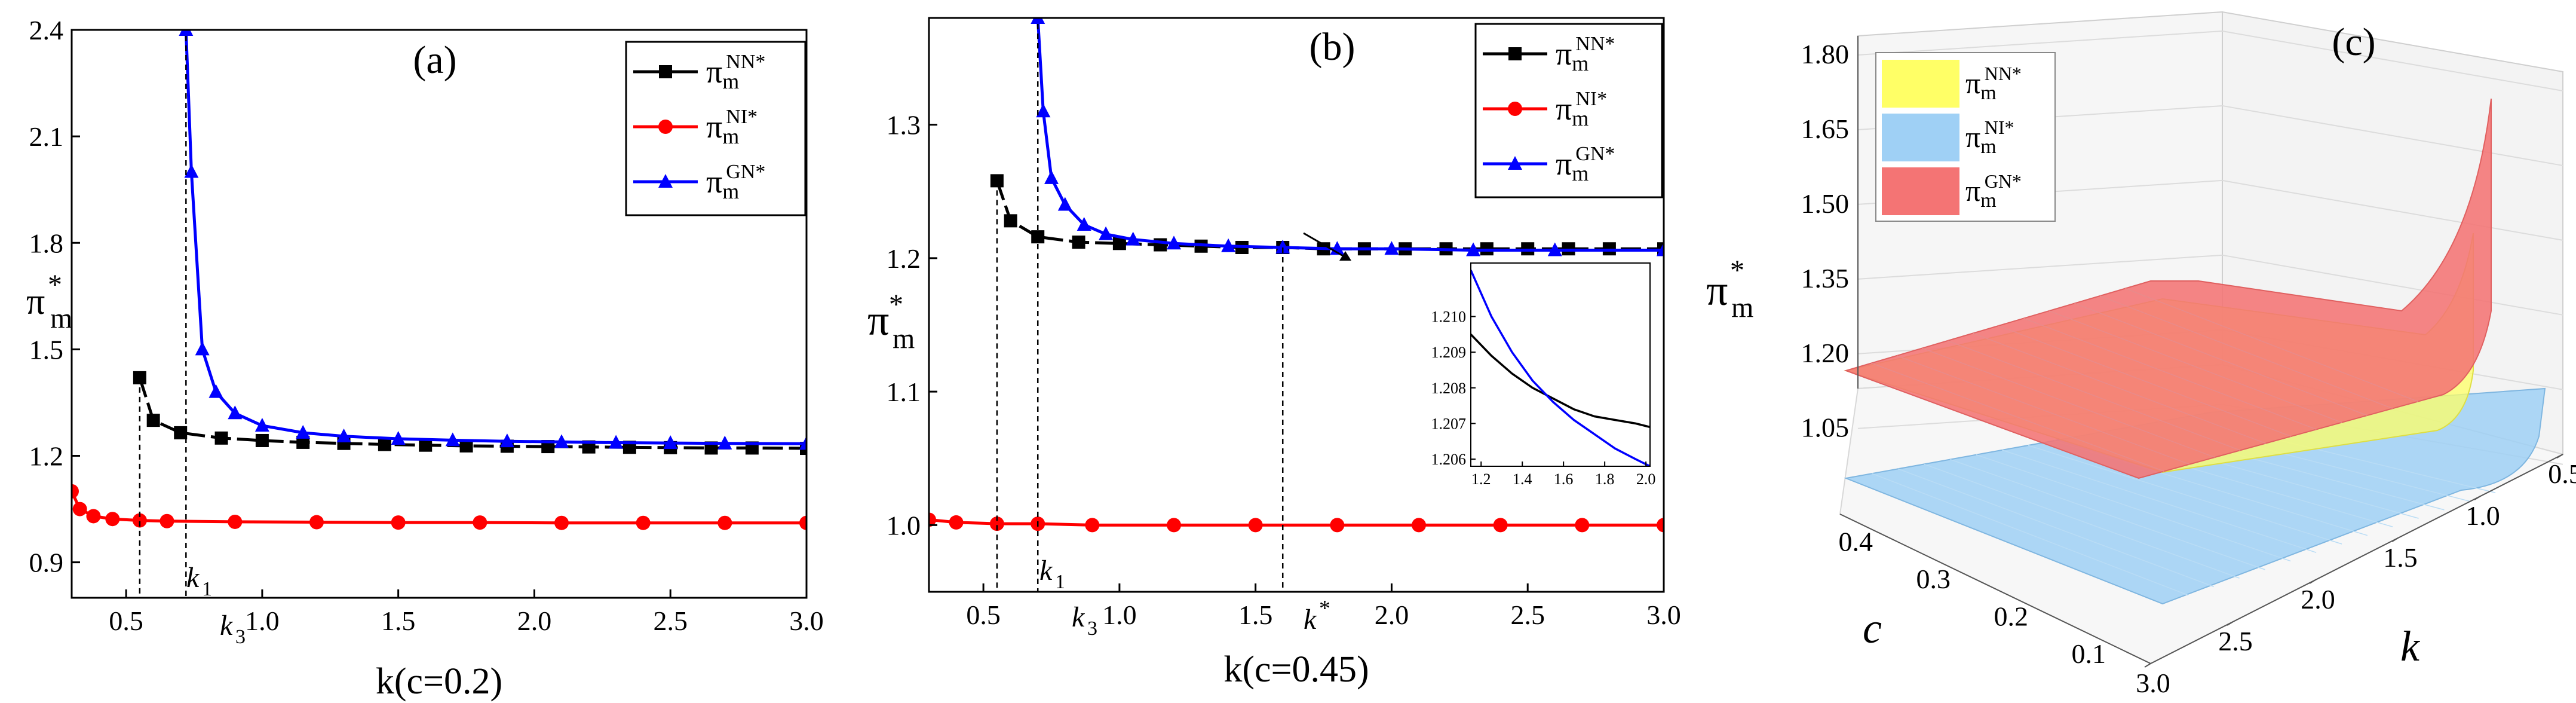 The width and height of the screenshot is (2576, 703). What do you see at coordinates (1481, 479) in the screenshot?
I see `inset-x-tick-label: 1.2` at bounding box center [1481, 479].